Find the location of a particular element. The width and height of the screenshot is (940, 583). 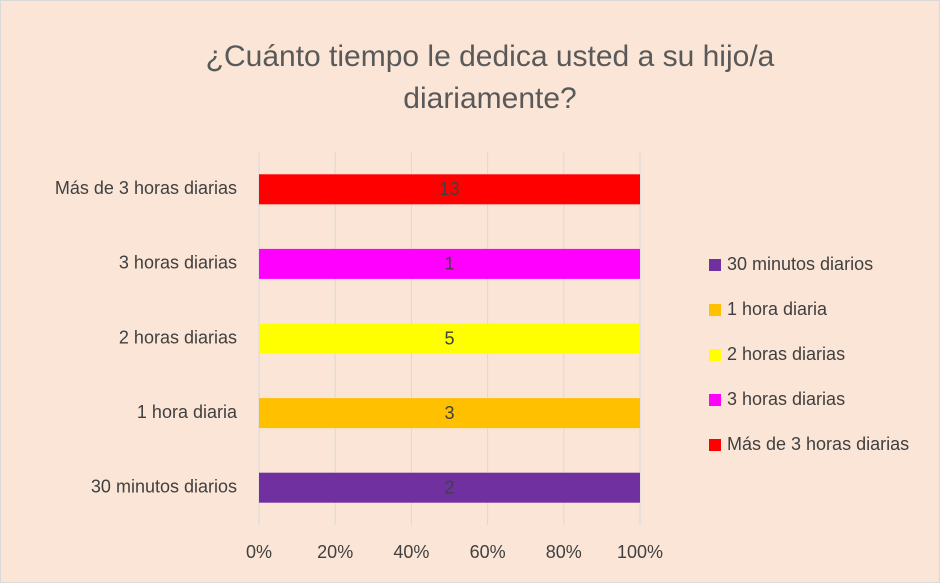

legend-label: 30 minutos diarios is located at coordinates (800, 264).